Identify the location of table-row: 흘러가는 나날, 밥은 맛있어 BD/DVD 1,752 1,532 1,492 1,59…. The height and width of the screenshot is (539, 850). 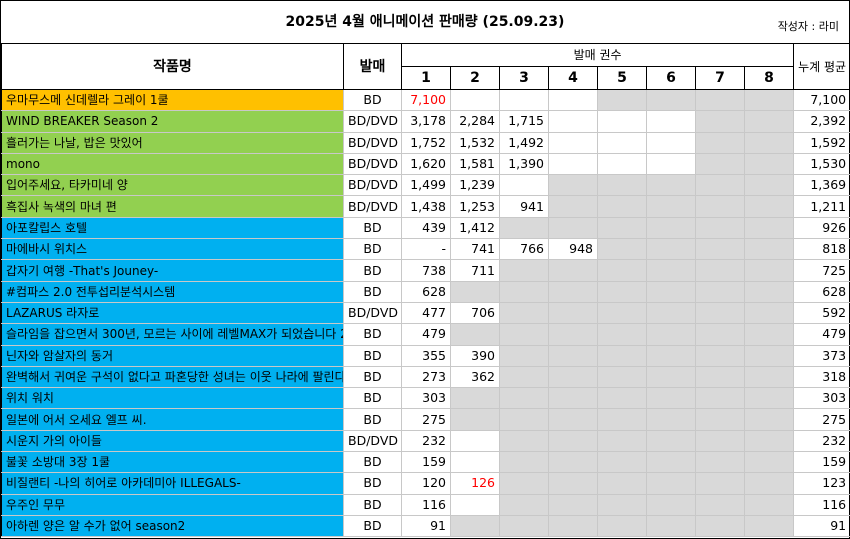
(425, 142).